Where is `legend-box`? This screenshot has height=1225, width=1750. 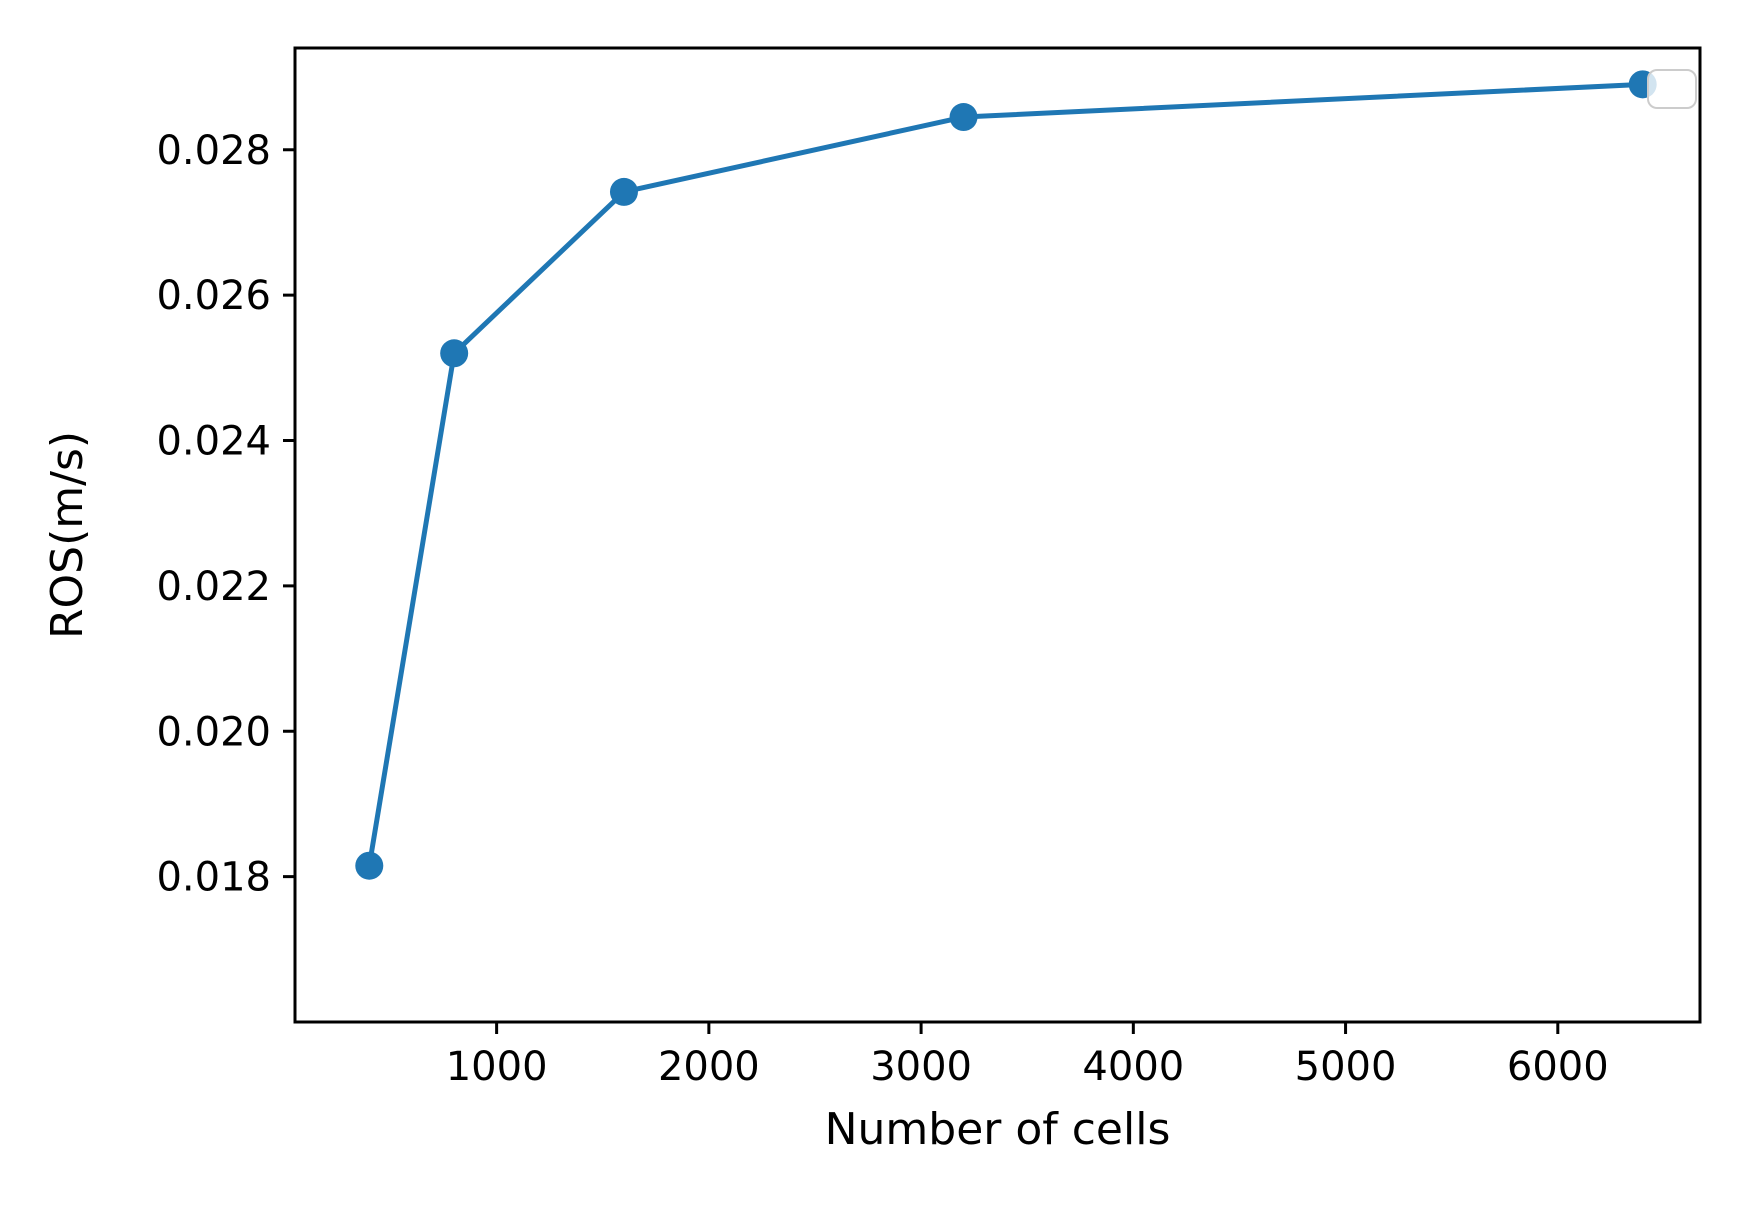 legend-box is located at coordinates (1672, 89).